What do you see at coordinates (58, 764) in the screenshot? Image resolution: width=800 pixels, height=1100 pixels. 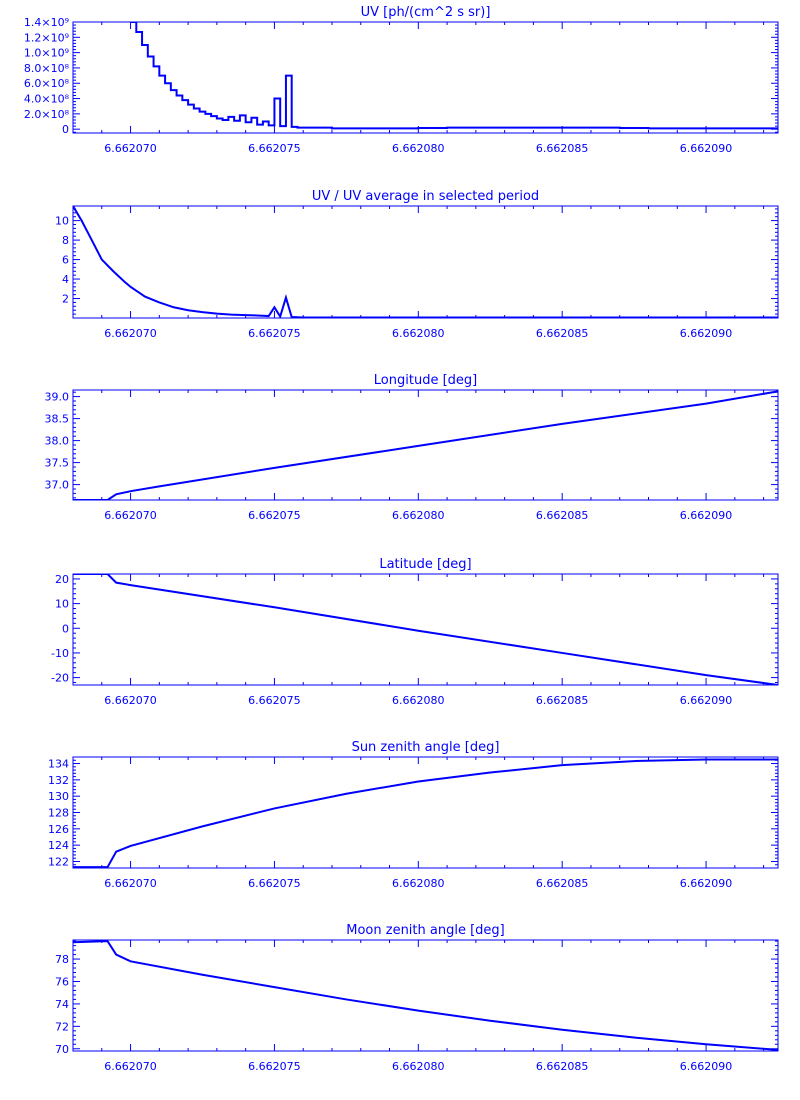 I see `y-tick-label: 134` at bounding box center [58, 764].